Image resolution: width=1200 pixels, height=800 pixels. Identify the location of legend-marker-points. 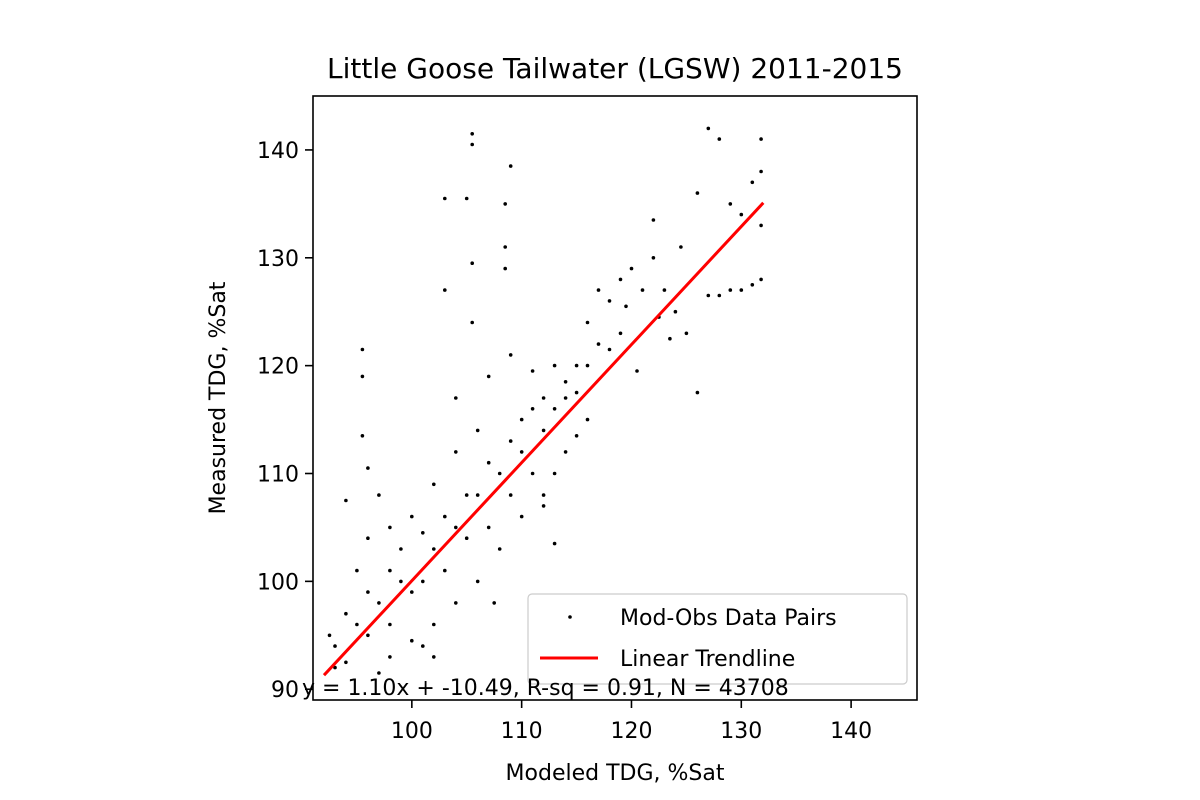
(570, 617).